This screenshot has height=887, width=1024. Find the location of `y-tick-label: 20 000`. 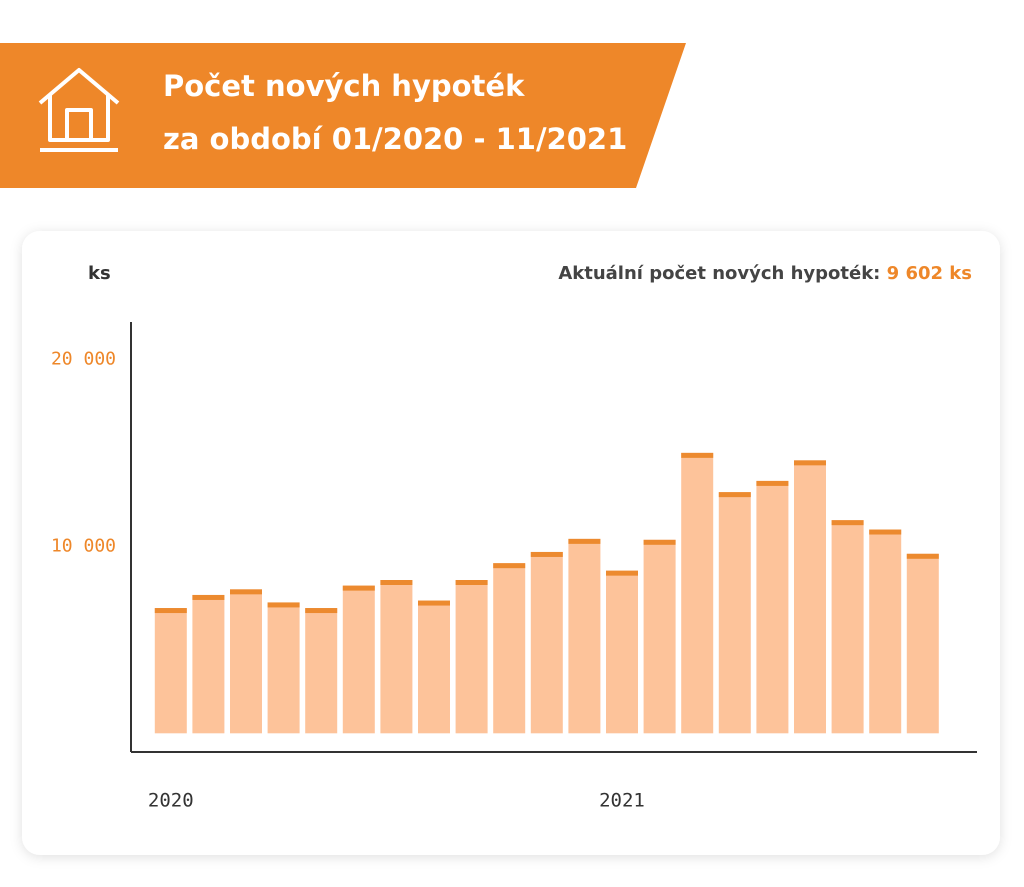

y-tick-label: 20 000 is located at coordinates (83, 358).